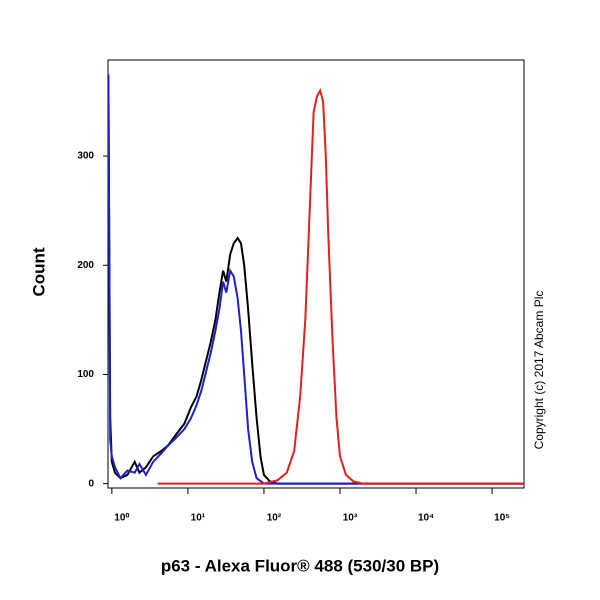  What do you see at coordinates (91, 483) in the screenshot?
I see `y-tick-label: 0` at bounding box center [91, 483].